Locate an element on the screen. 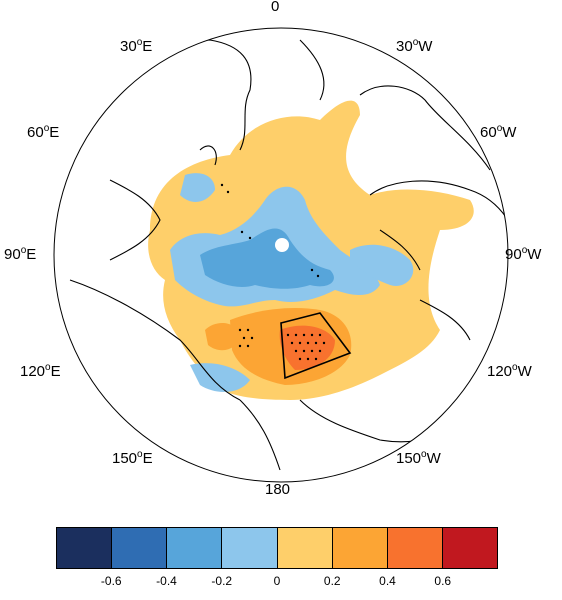 This screenshot has width=562, height=600. lon-label-120e: 120oE is located at coordinates (40, 371).